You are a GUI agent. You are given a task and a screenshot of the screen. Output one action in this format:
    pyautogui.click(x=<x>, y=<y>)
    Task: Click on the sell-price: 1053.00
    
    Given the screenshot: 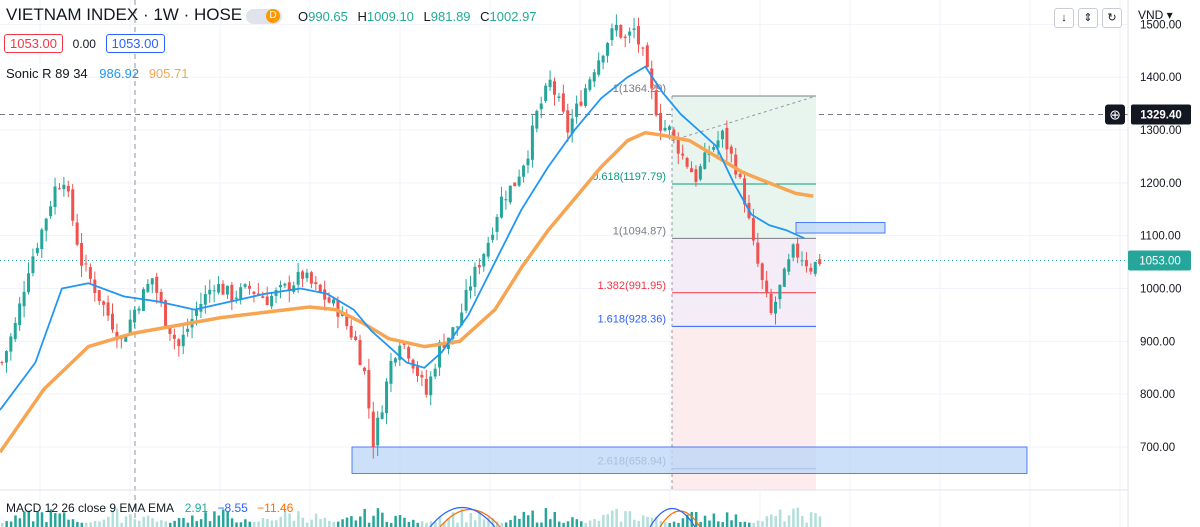 What is the action you would take?
    pyautogui.click(x=33, y=43)
    